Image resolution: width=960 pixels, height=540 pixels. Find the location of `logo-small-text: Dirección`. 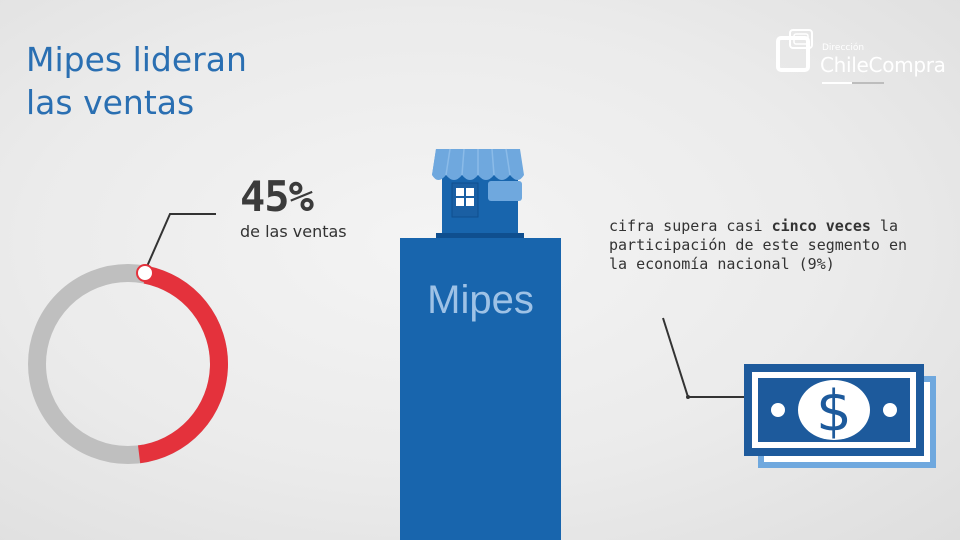

logo-small-text: Dirección is located at coordinates (843, 48).